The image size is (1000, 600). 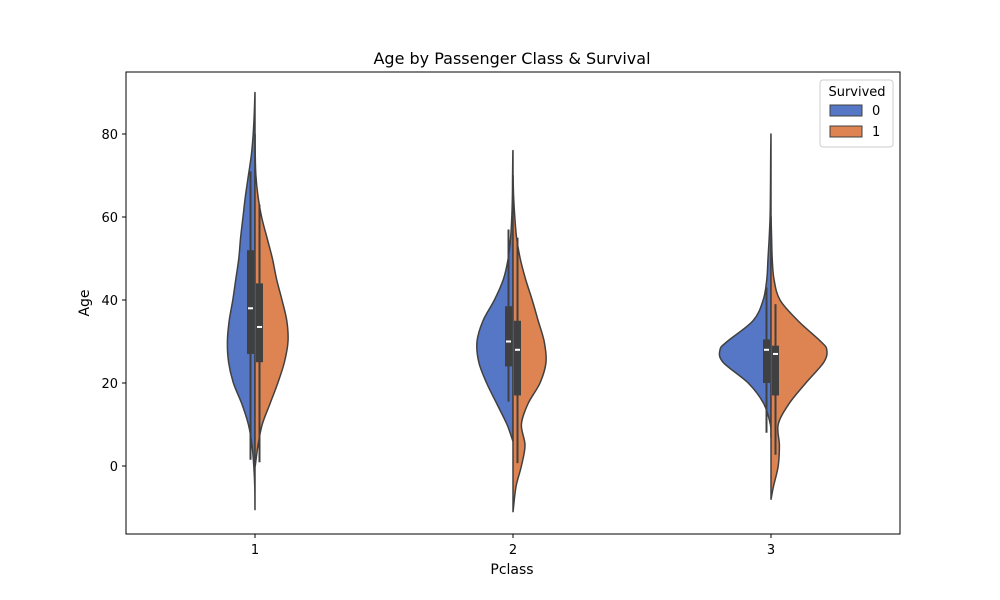 What do you see at coordinates (114, 467) in the screenshot?
I see `y-tick-label: 0` at bounding box center [114, 467].